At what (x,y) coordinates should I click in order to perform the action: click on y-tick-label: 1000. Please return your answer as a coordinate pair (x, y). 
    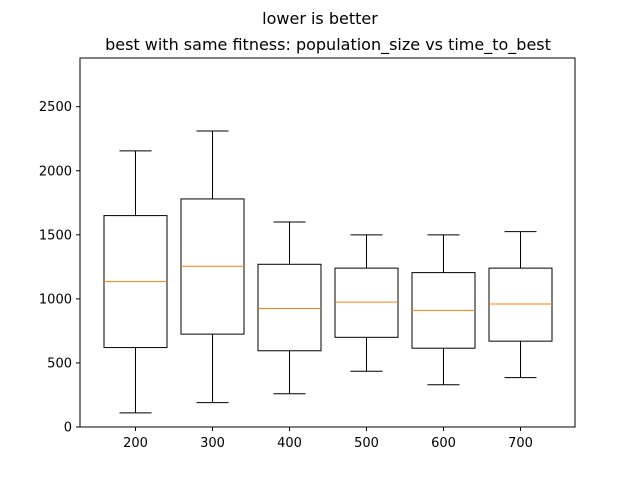
    Looking at the image, I should click on (55, 299).